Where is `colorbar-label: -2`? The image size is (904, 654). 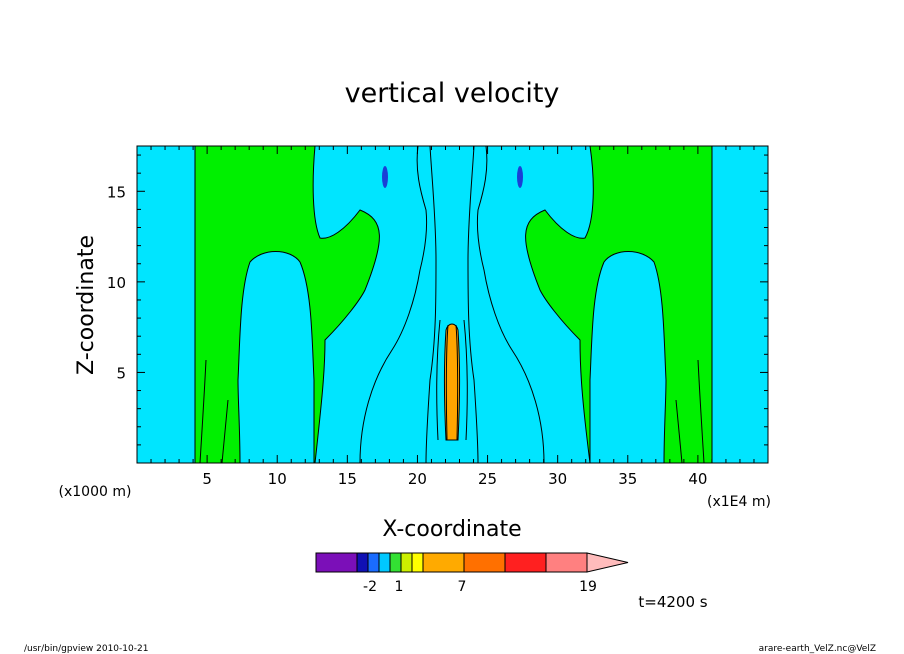 colorbar-label: -2 is located at coordinates (370, 587).